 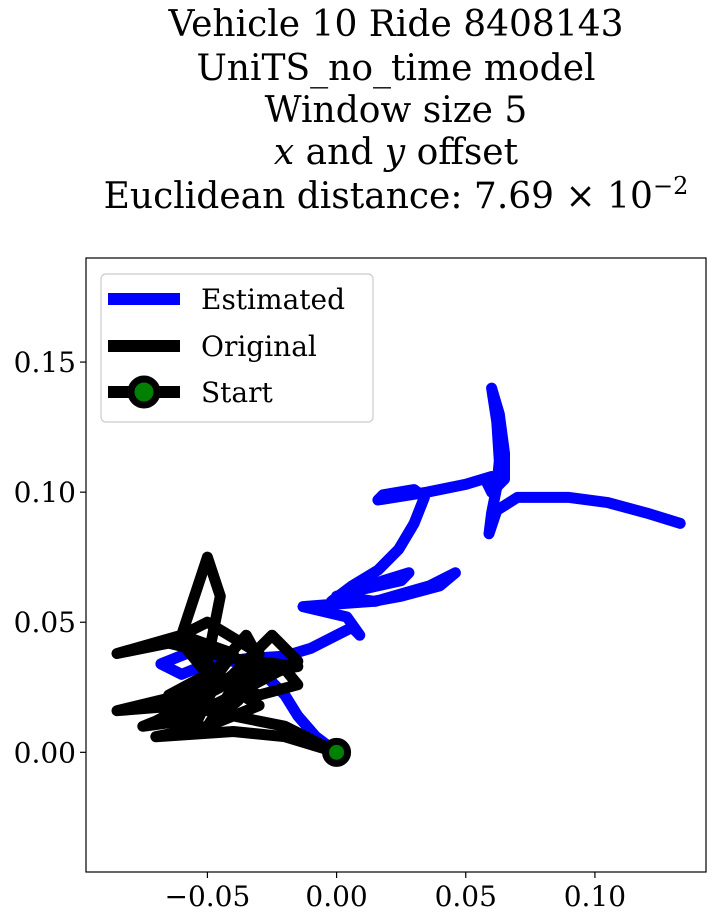 I want to click on title-x-var: x, so click(x=284, y=152).